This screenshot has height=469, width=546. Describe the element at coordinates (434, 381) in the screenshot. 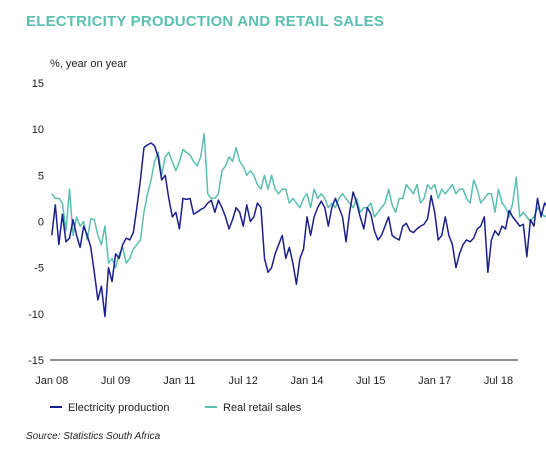

I see `x-tick-label: Jan 17` at that location.